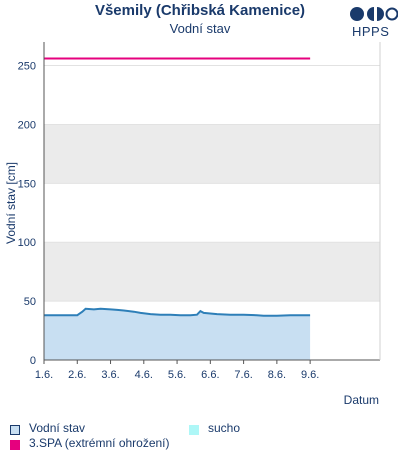  What do you see at coordinates (391, 14) in the screenshot?
I see `logo-ring` at bounding box center [391, 14].